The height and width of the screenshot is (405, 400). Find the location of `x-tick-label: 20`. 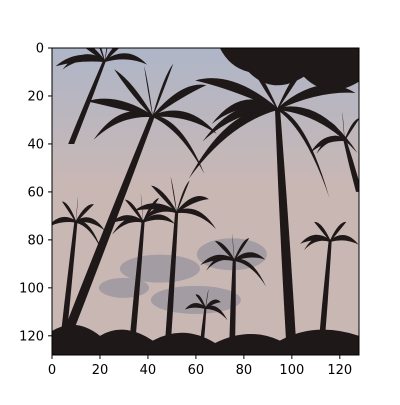

x-tick-label: 20 is located at coordinates (100, 370).